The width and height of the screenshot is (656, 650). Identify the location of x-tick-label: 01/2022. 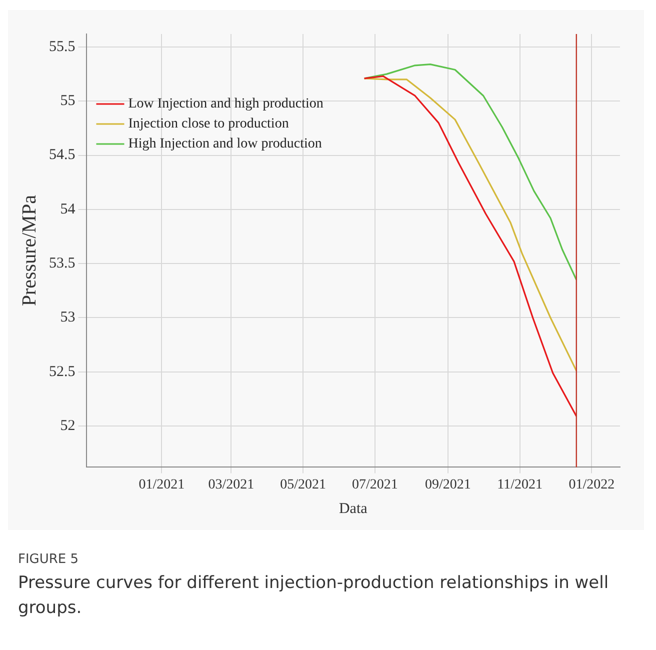
(591, 484).